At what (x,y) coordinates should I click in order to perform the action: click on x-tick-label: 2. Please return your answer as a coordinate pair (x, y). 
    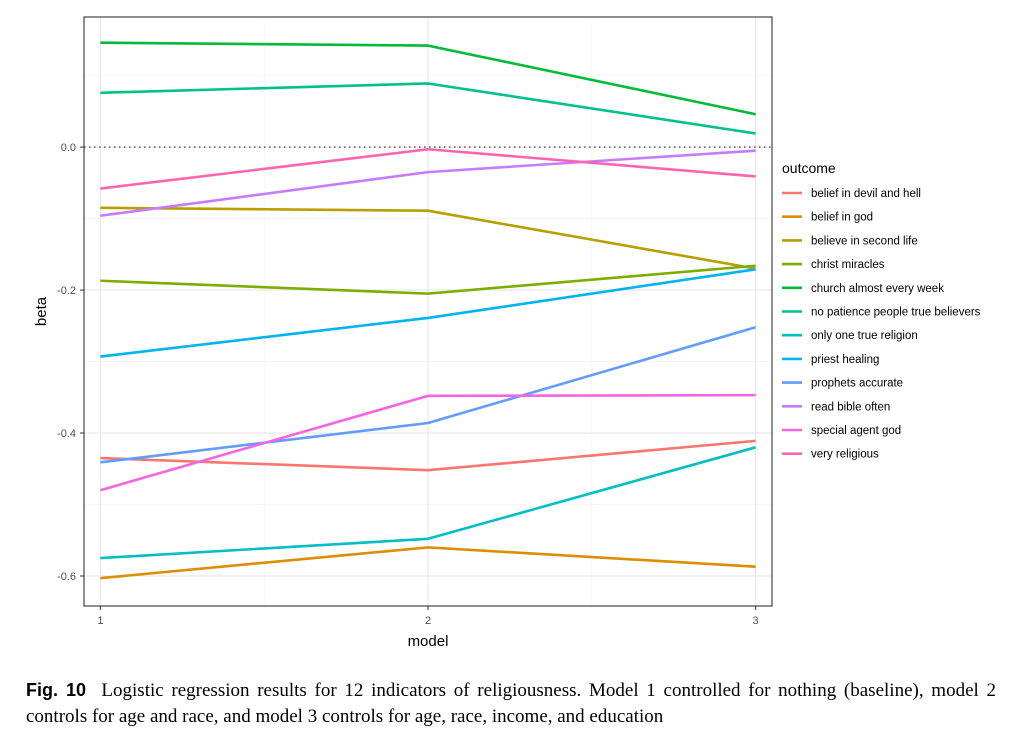
    Looking at the image, I should click on (428, 621).